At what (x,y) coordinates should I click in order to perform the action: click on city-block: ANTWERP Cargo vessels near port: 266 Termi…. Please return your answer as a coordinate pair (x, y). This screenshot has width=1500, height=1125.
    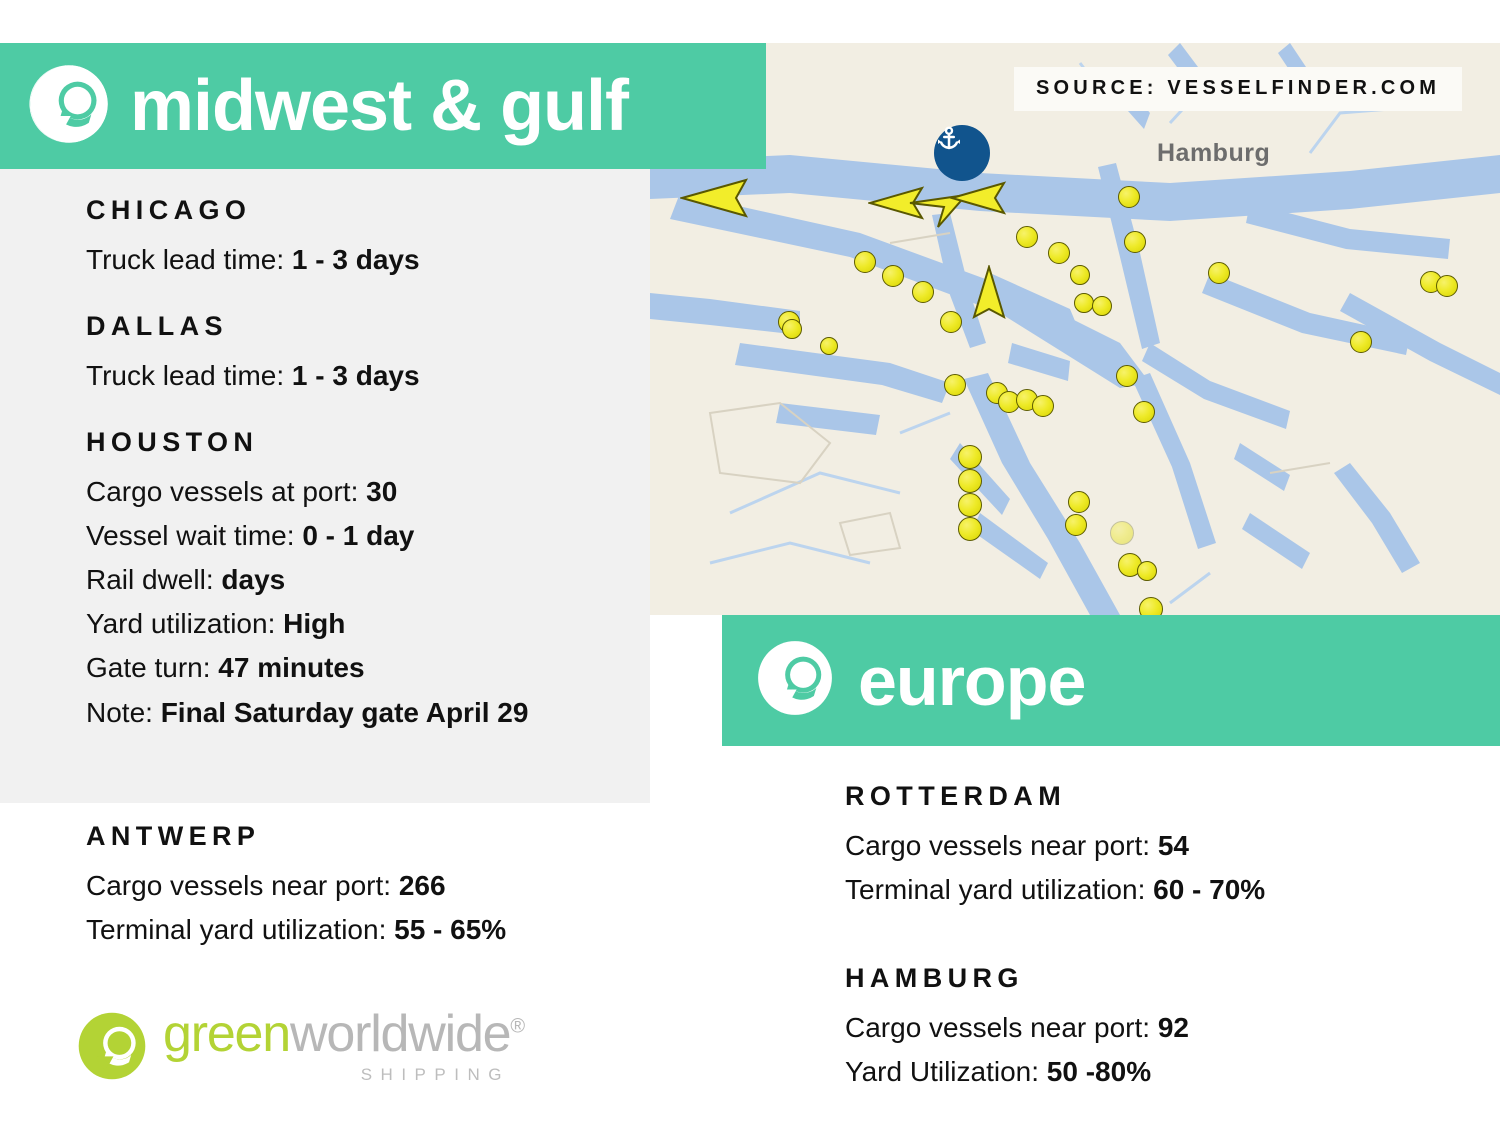
    Looking at the image, I should click on (366, 886).